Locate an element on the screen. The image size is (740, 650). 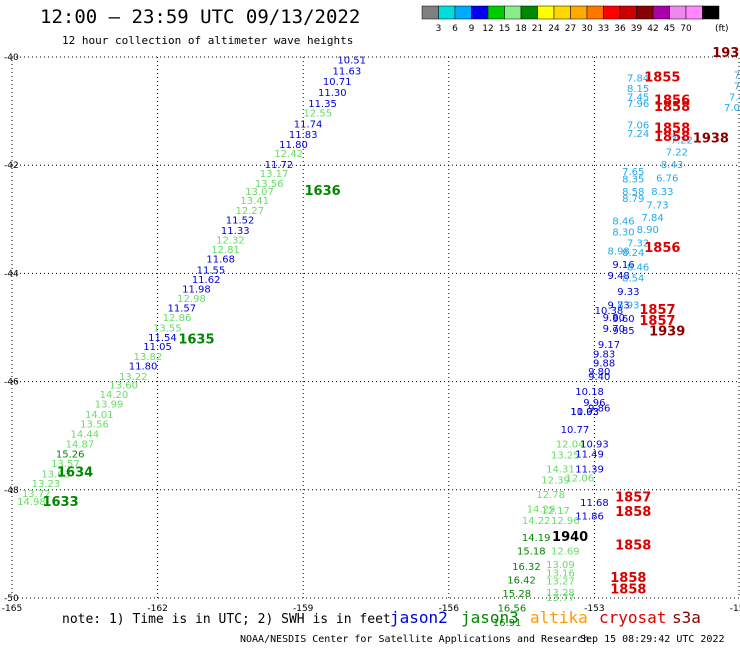
wave-height-label: 13.41 is located at coordinates (254, 201).